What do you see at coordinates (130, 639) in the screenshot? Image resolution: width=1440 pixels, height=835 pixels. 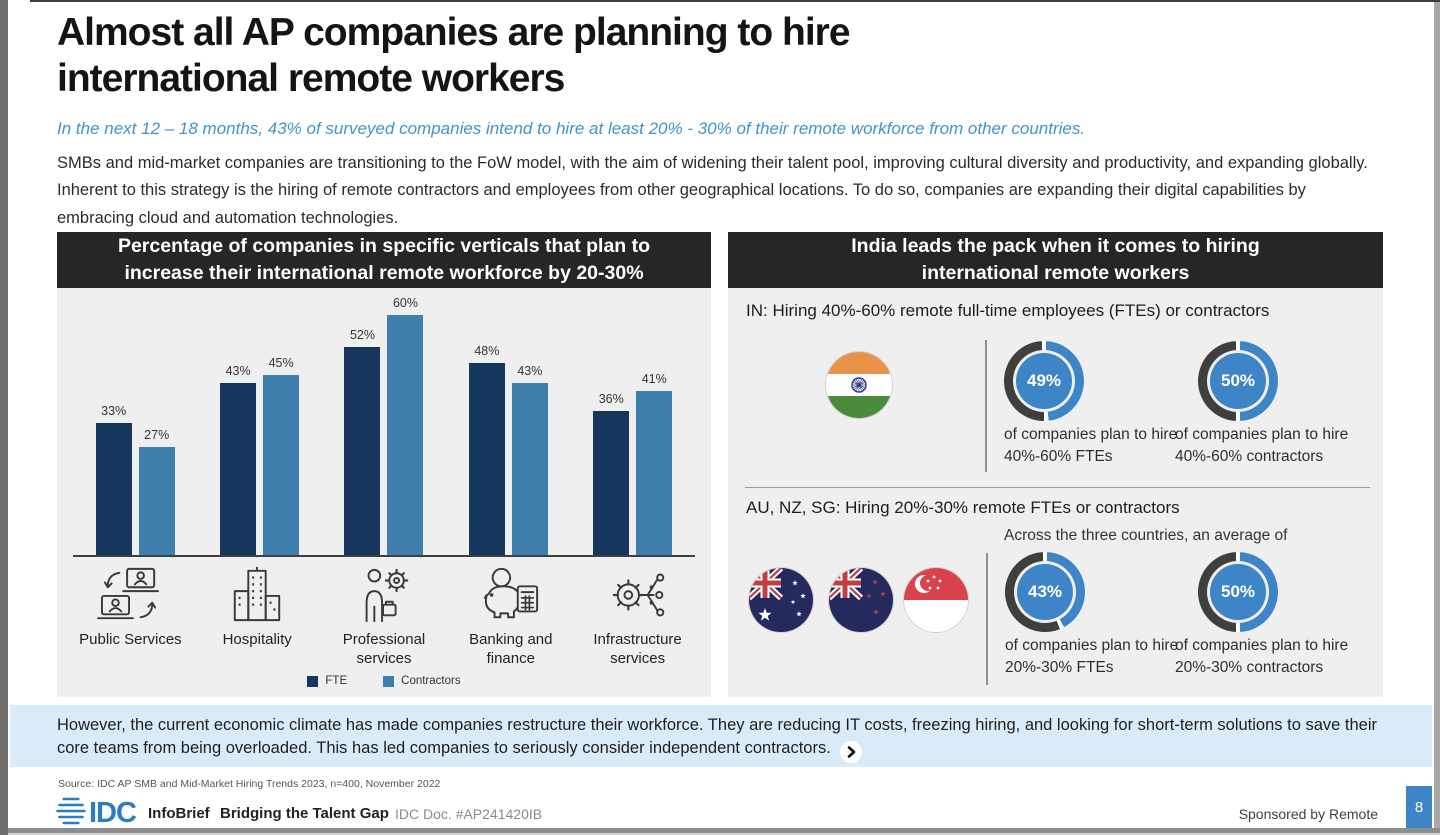 I see `category-label: Public Services` at bounding box center [130, 639].